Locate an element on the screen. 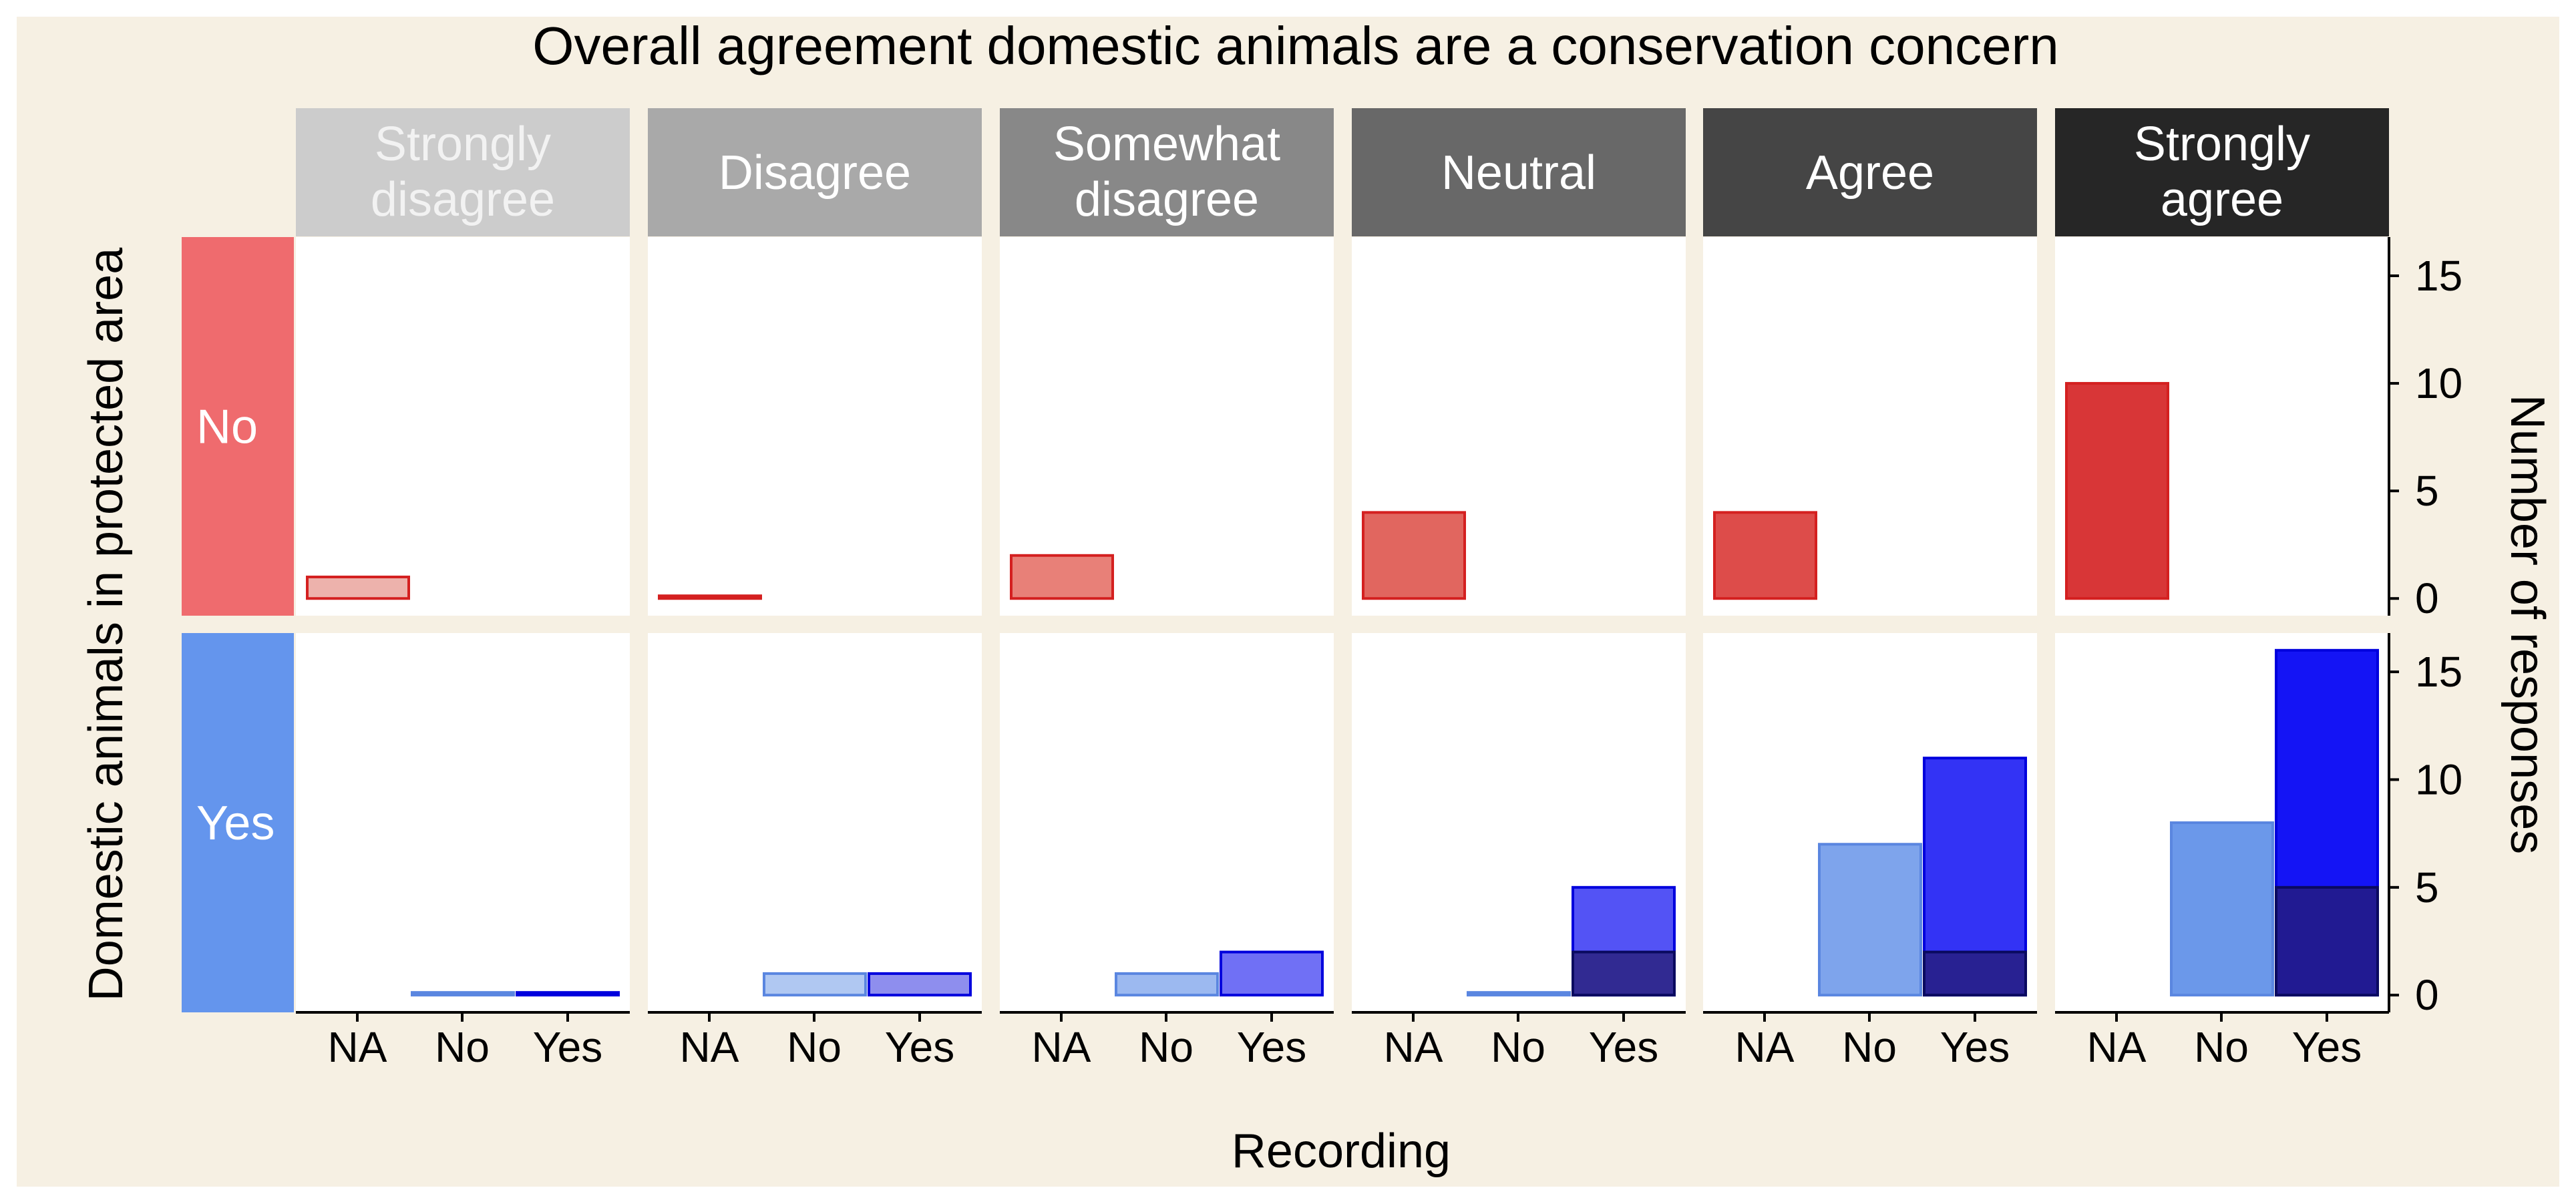 This screenshot has width=2576, height=1202. bar-no-disagree-na is located at coordinates (710, 597).